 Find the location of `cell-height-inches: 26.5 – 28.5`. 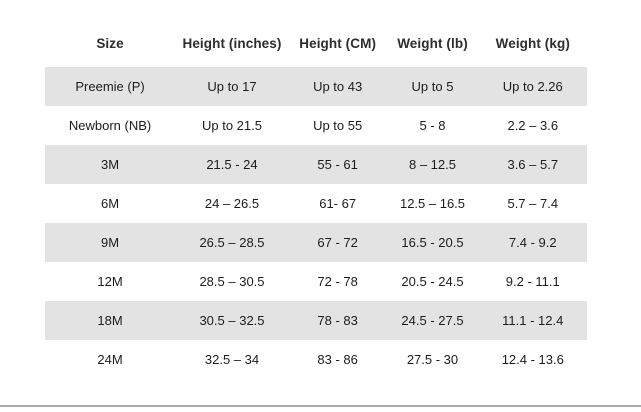

cell-height-inches: 26.5 – 28.5 is located at coordinates (232, 242).